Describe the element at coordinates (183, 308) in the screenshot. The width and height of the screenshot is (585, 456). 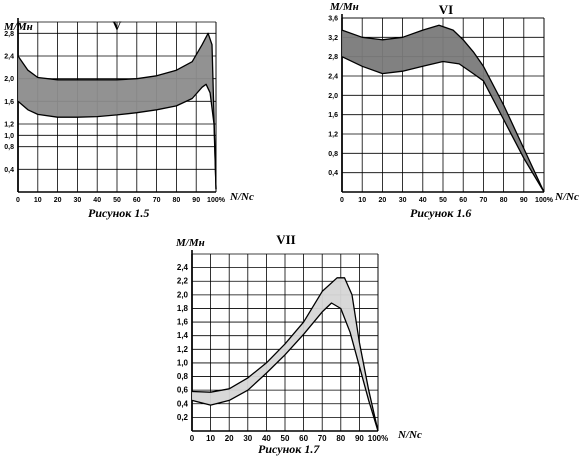
I see `y-tick-label: 1,8` at that location.